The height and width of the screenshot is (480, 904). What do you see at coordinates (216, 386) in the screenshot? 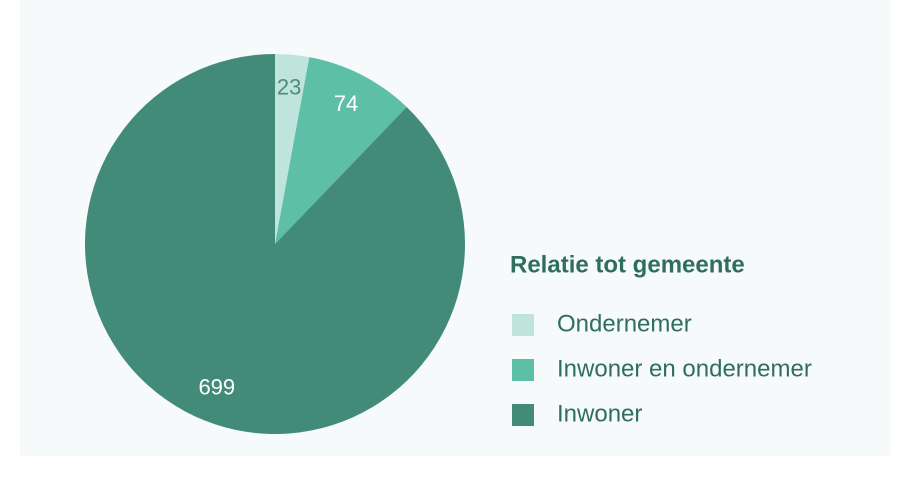
I see `slice-label: 699` at bounding box center [216, 386].